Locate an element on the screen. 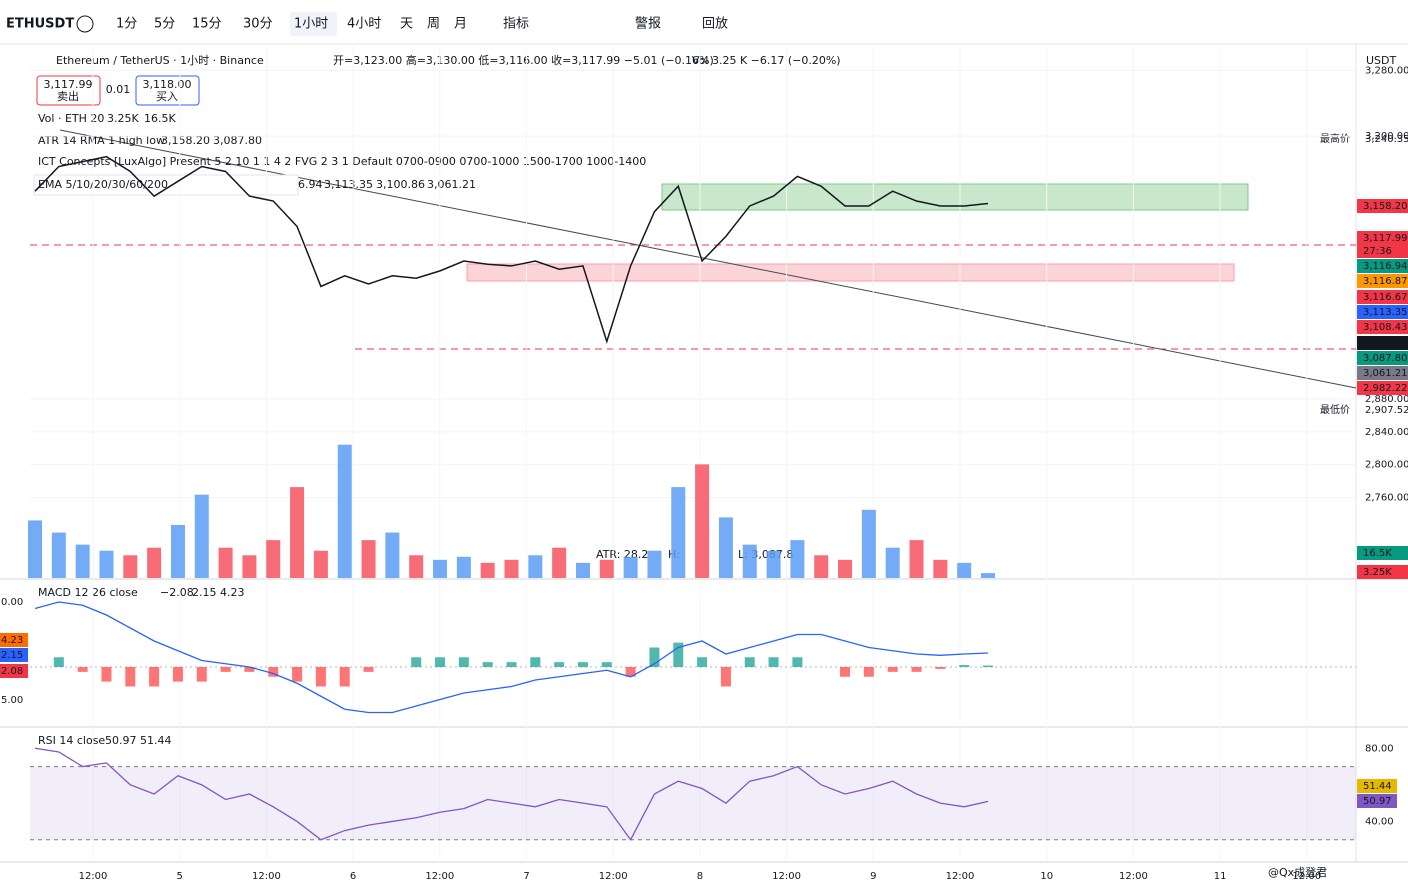  interval-button: 天 is located at coordinates (406, 24).